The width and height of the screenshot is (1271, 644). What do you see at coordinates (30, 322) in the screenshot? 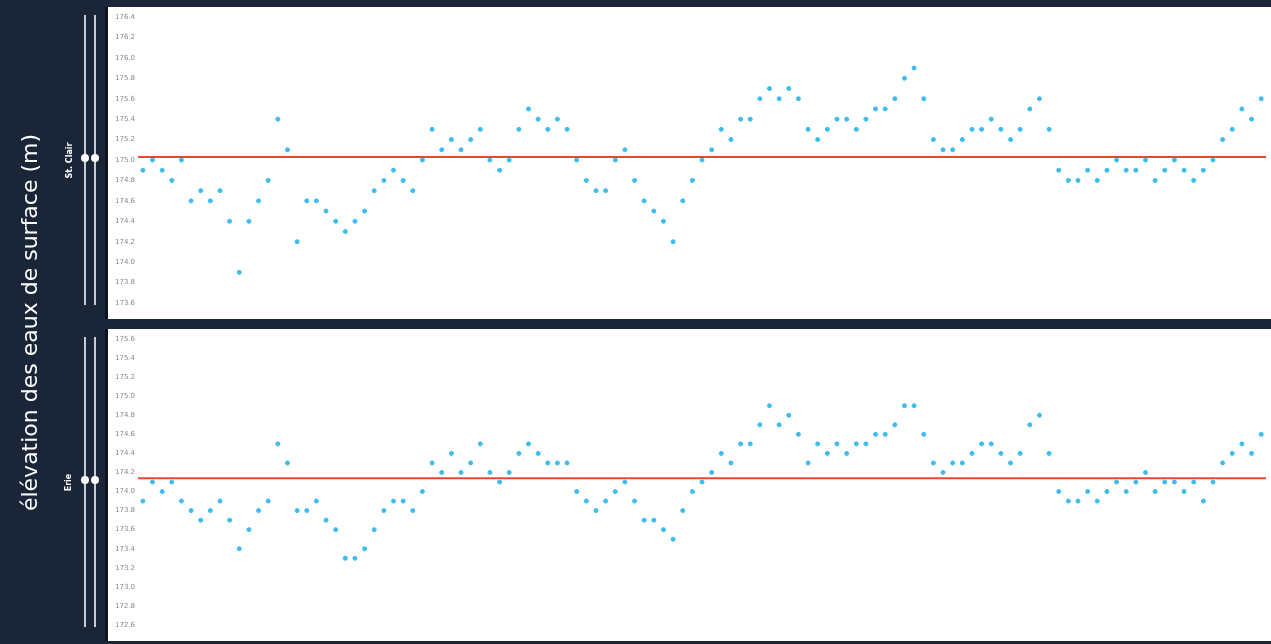
I see `y-axis-title: élévation des eaux de surface (m)` at bounding box center [30, 322].